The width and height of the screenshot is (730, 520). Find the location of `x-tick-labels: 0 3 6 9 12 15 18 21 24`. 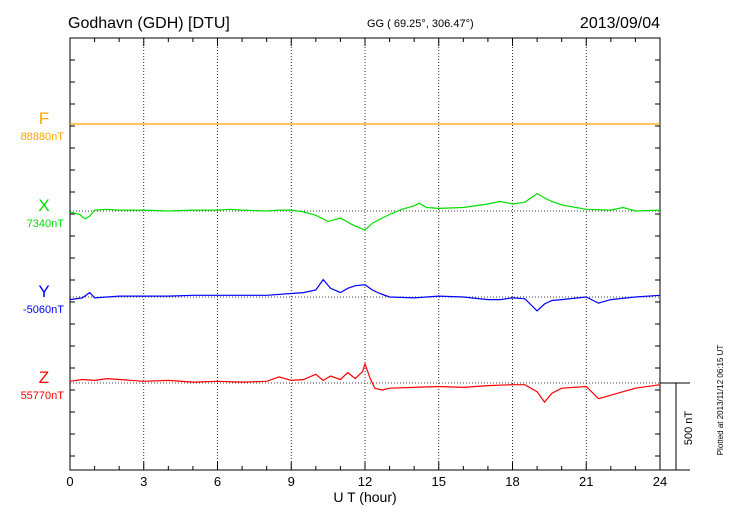

x-tick-labels: 0 3 6 9 12 15 18 21 24 is located at coordinates (366, 481).